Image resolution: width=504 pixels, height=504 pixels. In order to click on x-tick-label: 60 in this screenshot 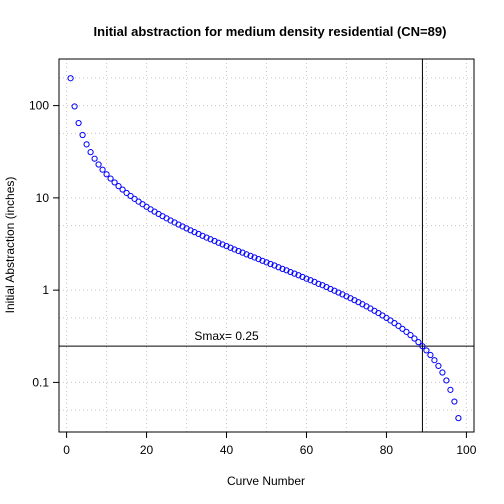, I will do `click(307, 450)`.